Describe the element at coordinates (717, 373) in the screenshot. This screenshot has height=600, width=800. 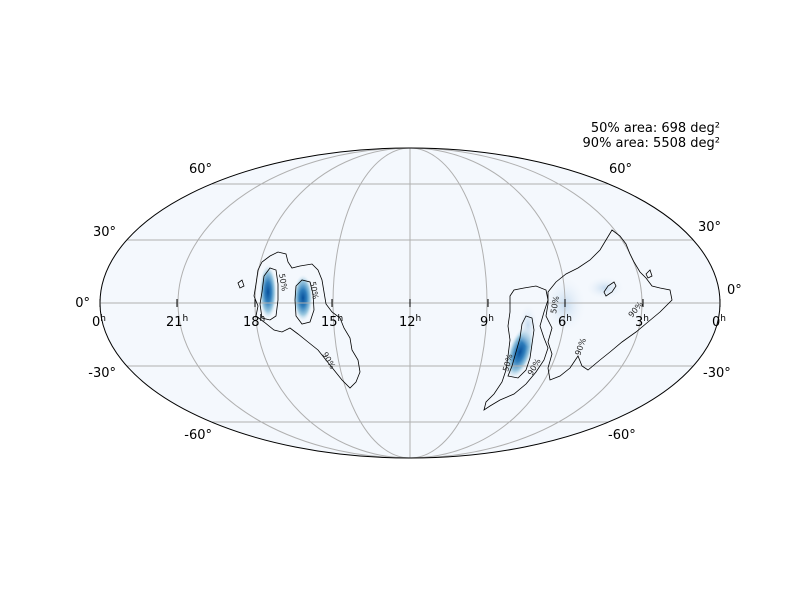
I see `dec-label-right-m30: -30°` at that location.